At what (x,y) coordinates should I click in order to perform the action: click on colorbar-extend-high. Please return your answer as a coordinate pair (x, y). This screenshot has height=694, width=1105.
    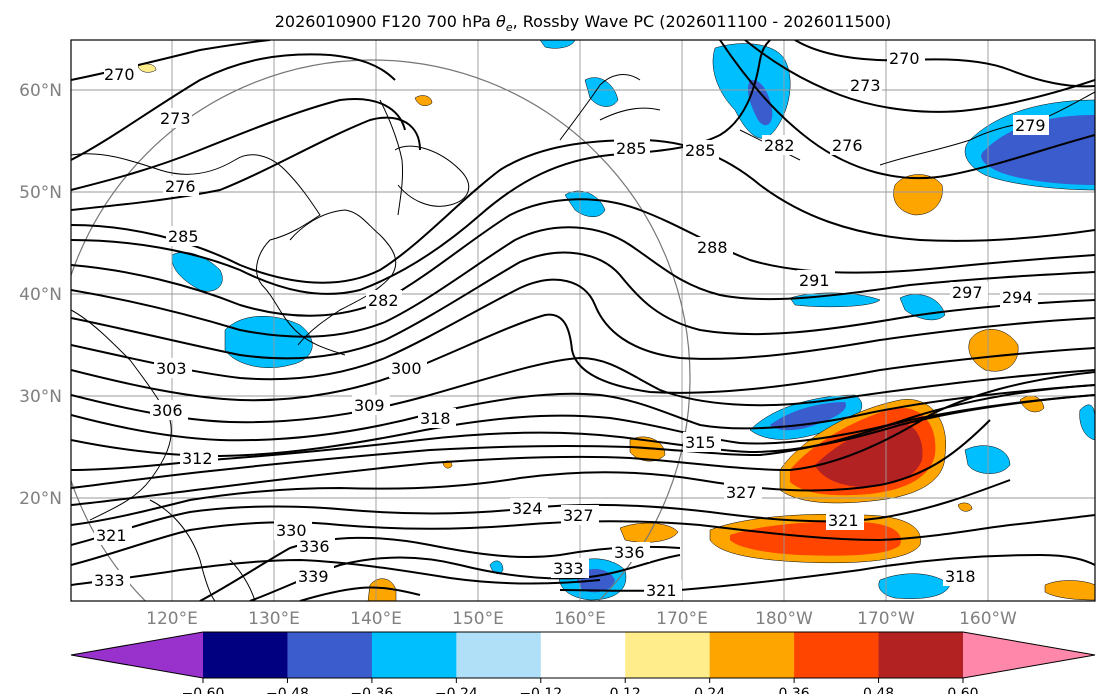
    Looking at the image, I should click on (1029, 655).